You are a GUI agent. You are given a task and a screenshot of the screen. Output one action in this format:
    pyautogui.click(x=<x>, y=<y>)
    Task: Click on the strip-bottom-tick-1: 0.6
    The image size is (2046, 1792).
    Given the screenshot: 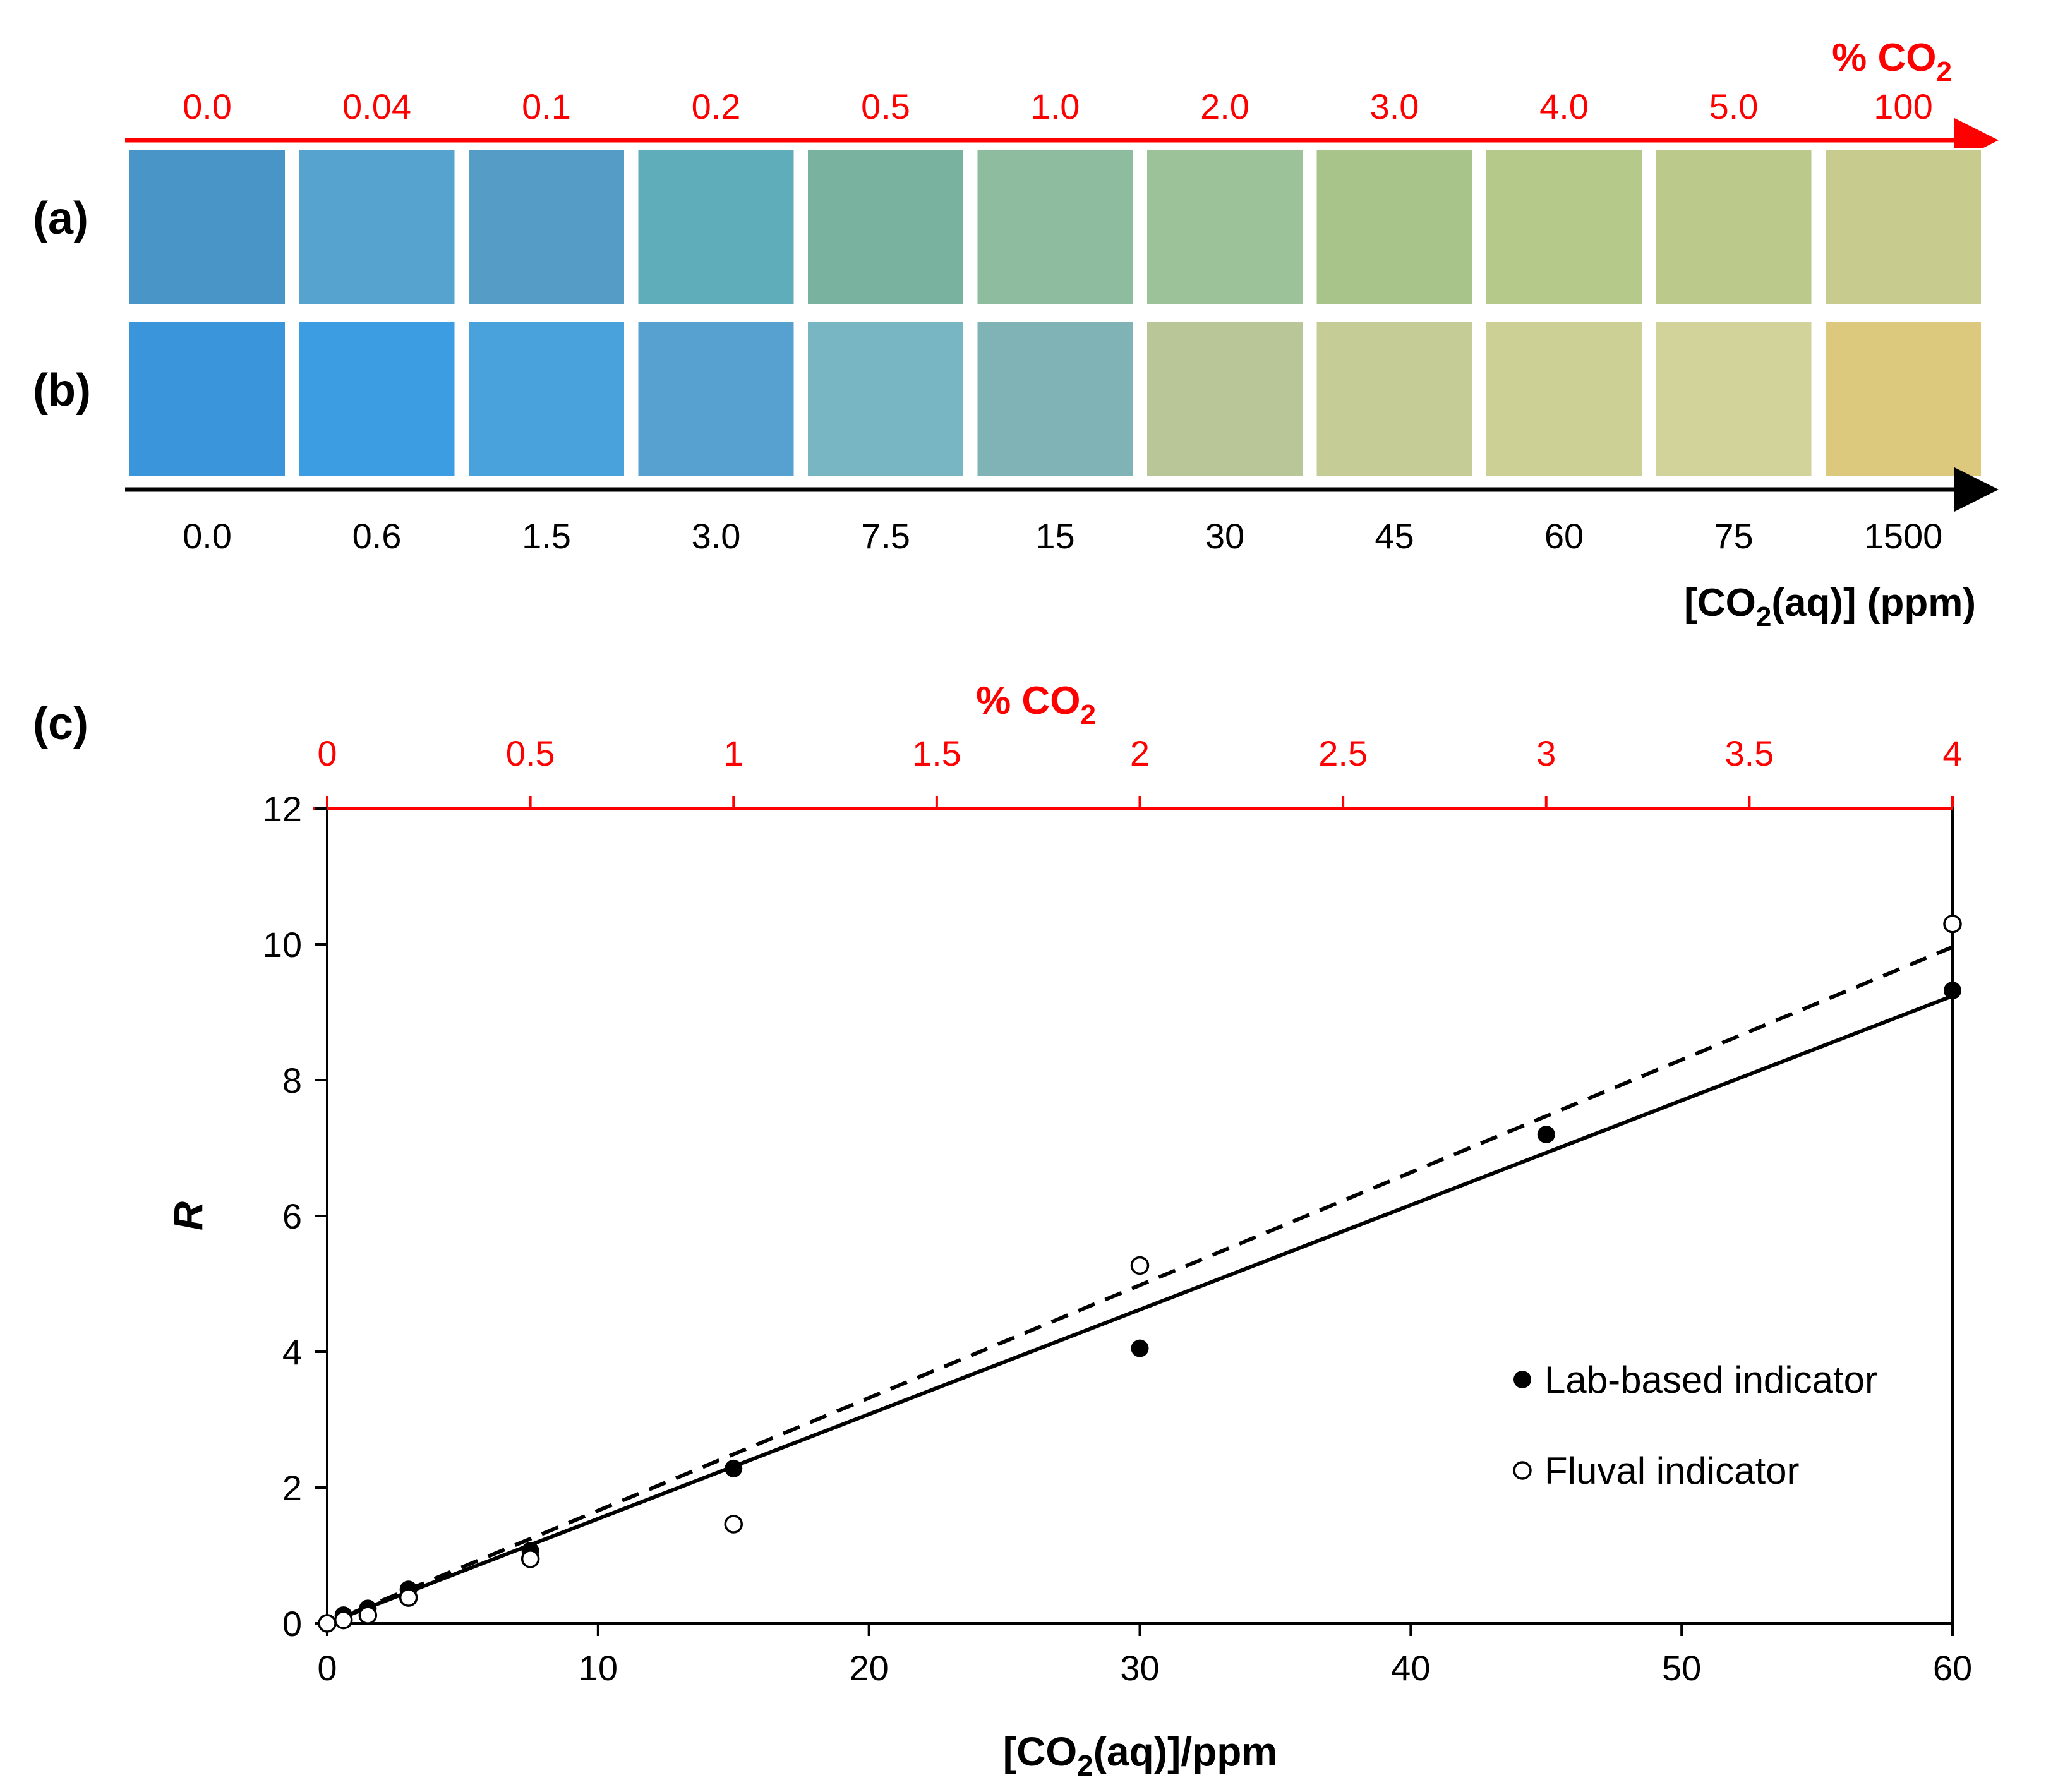 What is the action you would take?
    pyautogui.click(x=377, y=536)
    